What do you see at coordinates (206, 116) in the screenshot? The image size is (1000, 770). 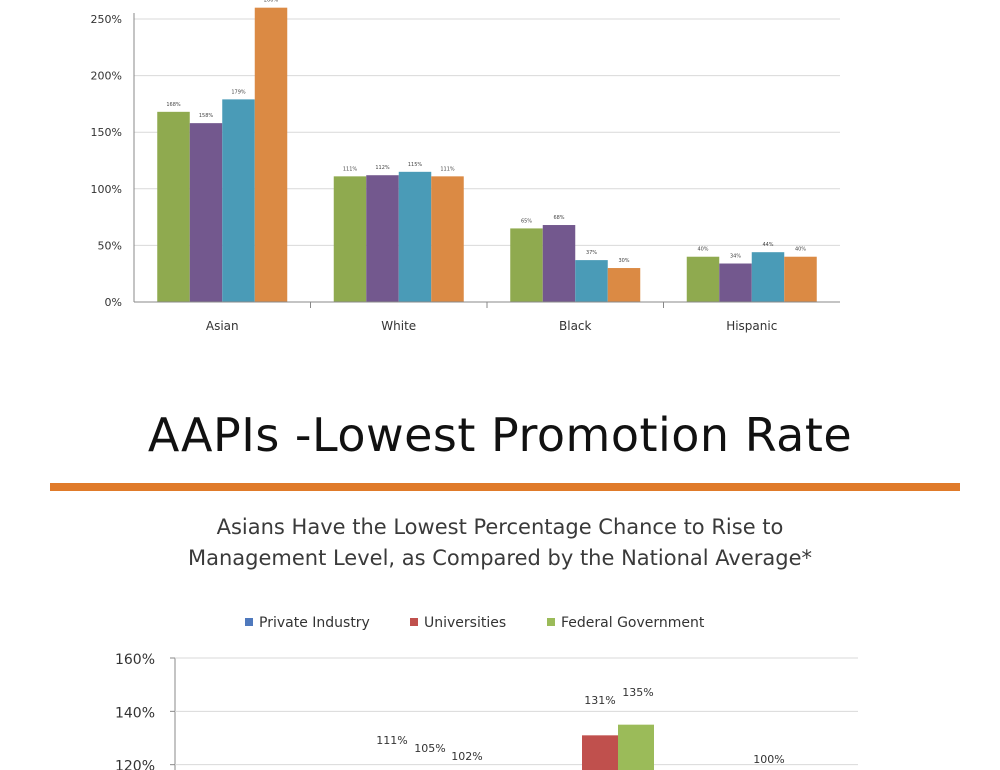 I see `bar-data-label: 158%` at bounding box center [206, 116].